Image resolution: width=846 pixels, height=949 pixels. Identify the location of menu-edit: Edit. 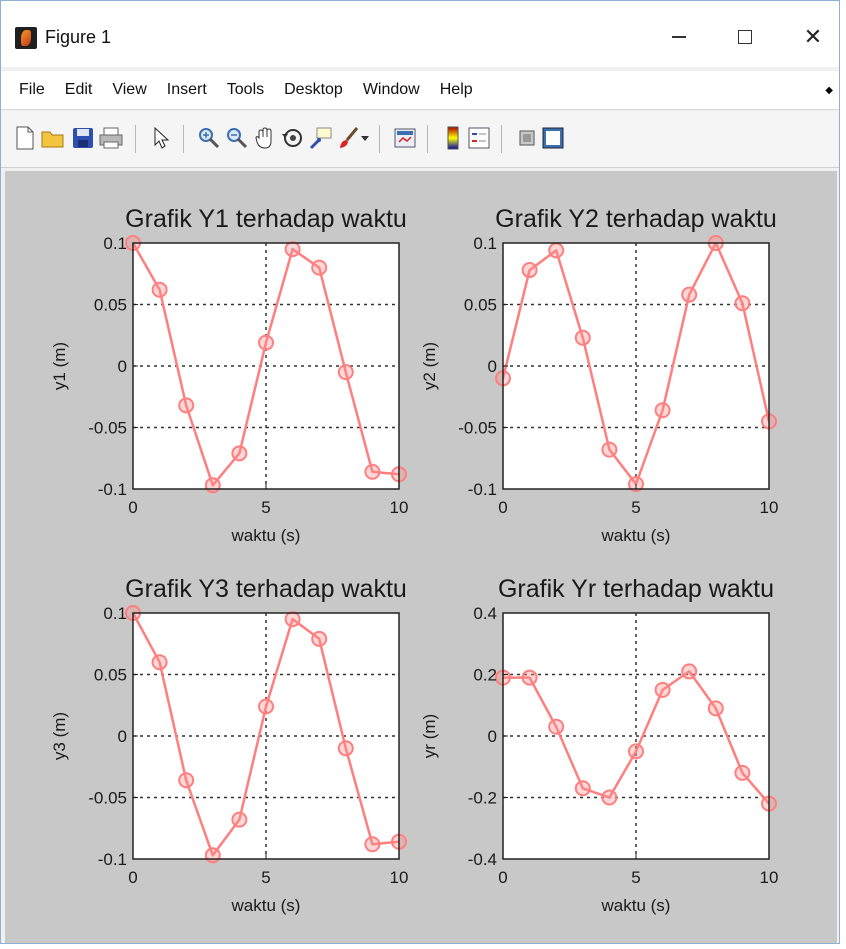
(78, 89).